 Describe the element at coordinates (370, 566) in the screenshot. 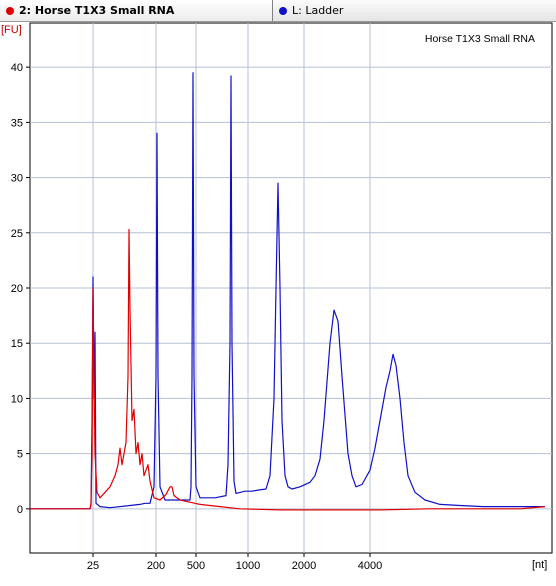

I see `x-tick-label: 4000` at that location.